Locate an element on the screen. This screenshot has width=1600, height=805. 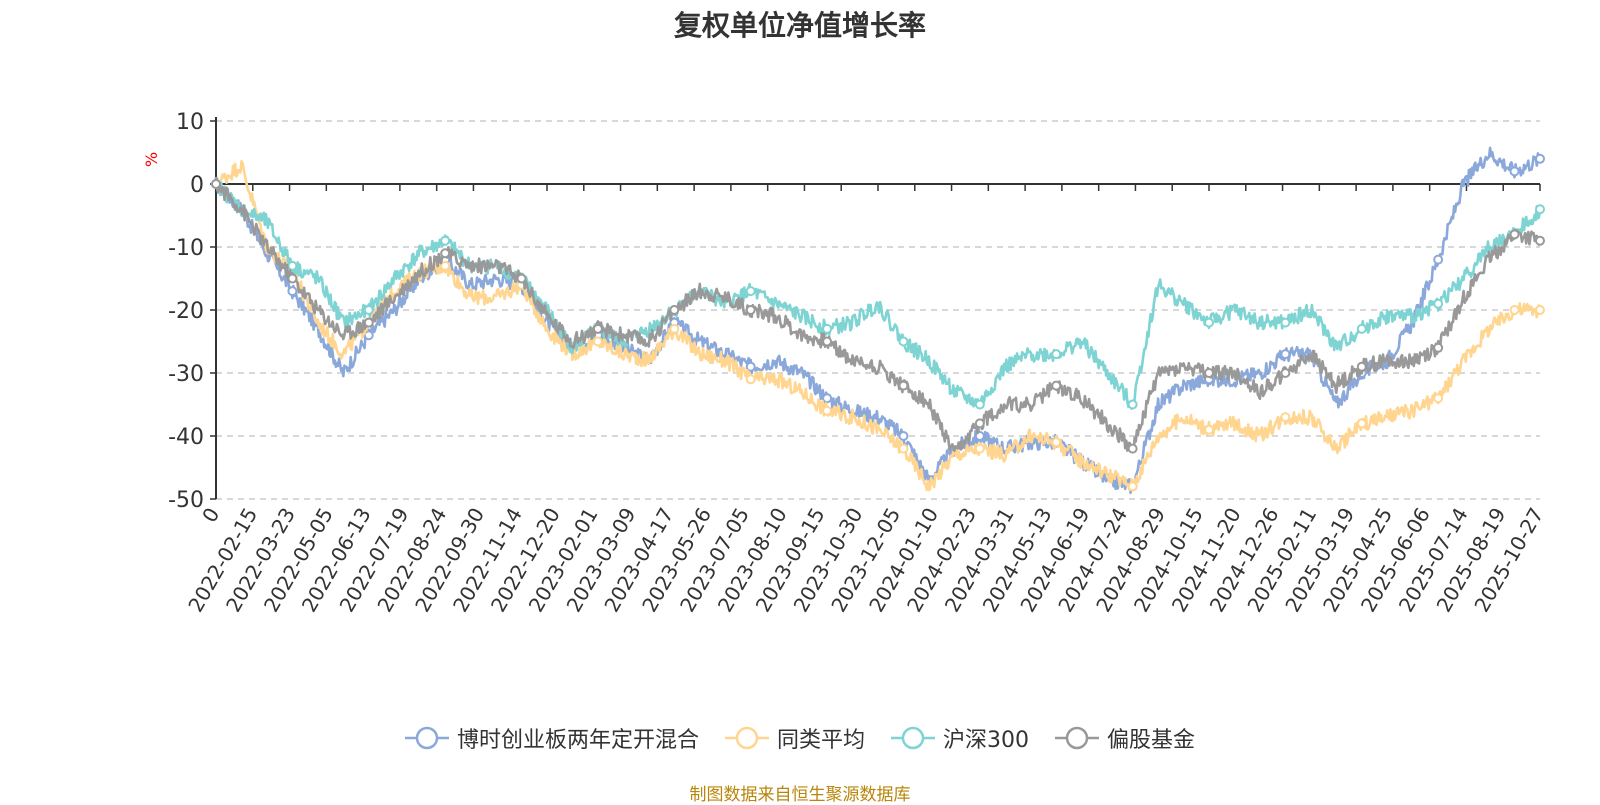
legend-item-peer-average: 同类平均 is located at coordinates (794, 738).